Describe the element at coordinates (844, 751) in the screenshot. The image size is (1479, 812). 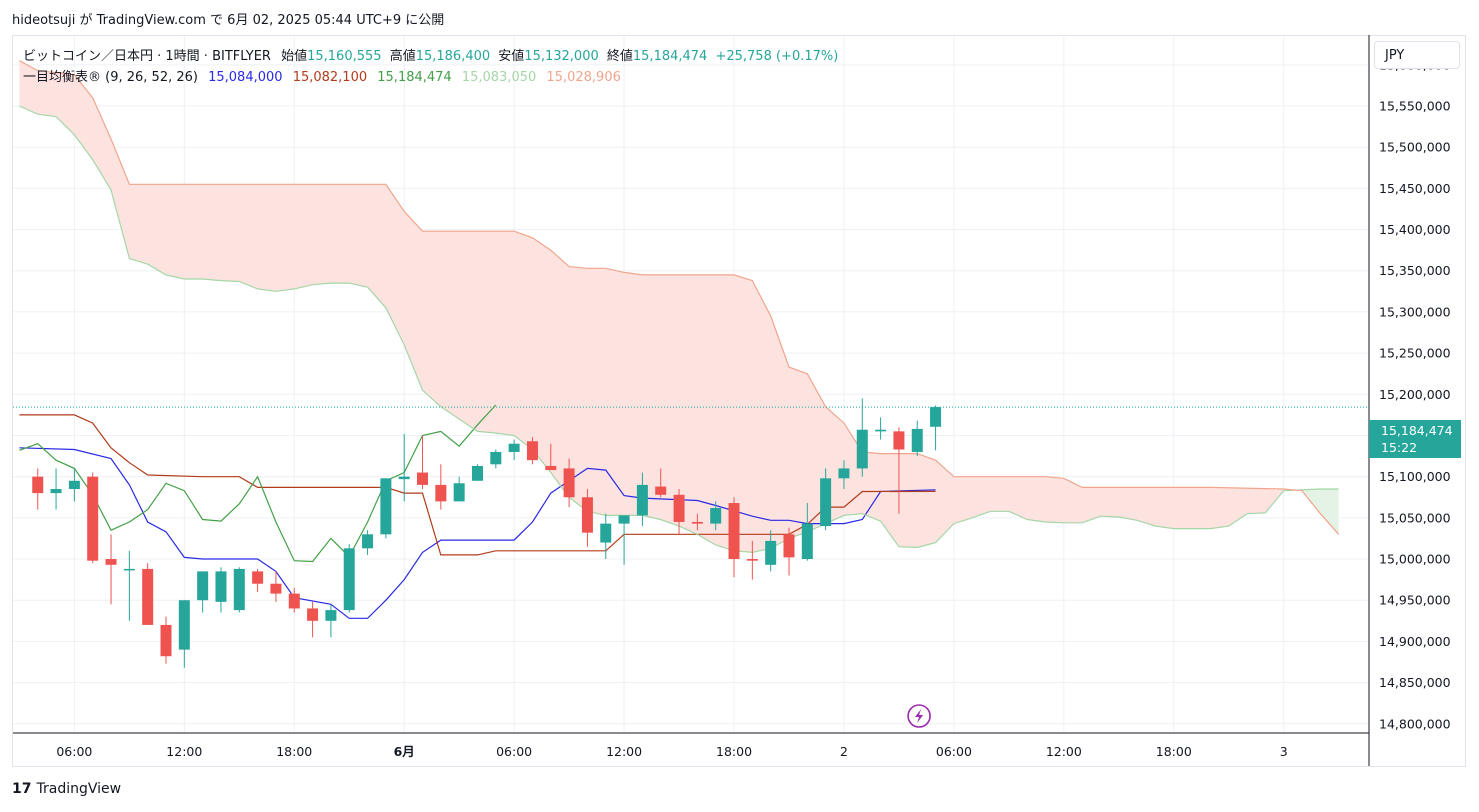
I see `time-tick-label: 2` at that location.